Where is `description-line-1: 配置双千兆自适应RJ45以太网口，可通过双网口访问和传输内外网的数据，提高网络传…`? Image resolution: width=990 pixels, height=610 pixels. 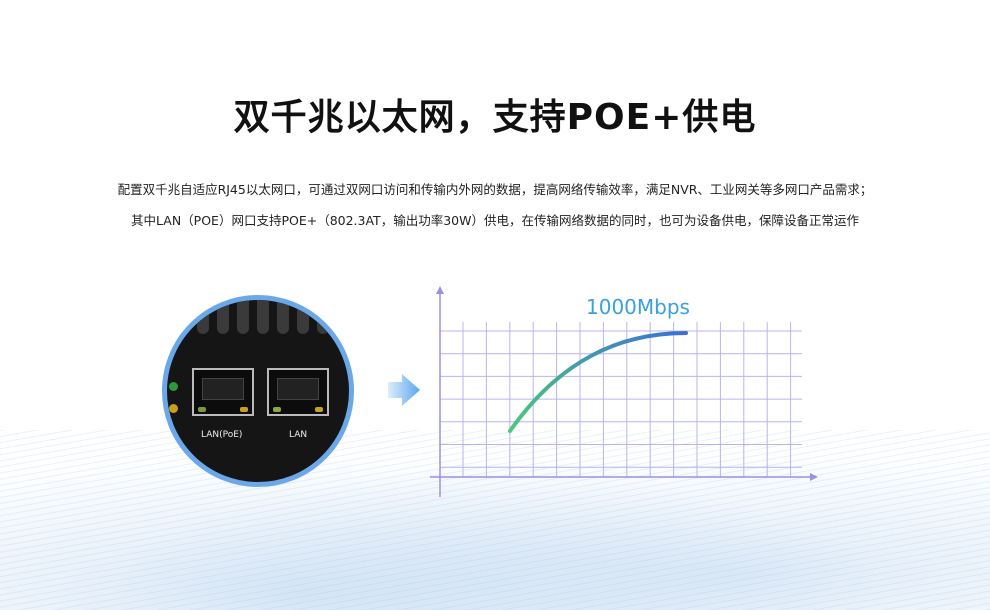
description-line-1: 配置双千兆自适应RJ45以太网口，可通过双网口访问和传输内外网的数据，提高网络传… is located at coordinates (495, 189).